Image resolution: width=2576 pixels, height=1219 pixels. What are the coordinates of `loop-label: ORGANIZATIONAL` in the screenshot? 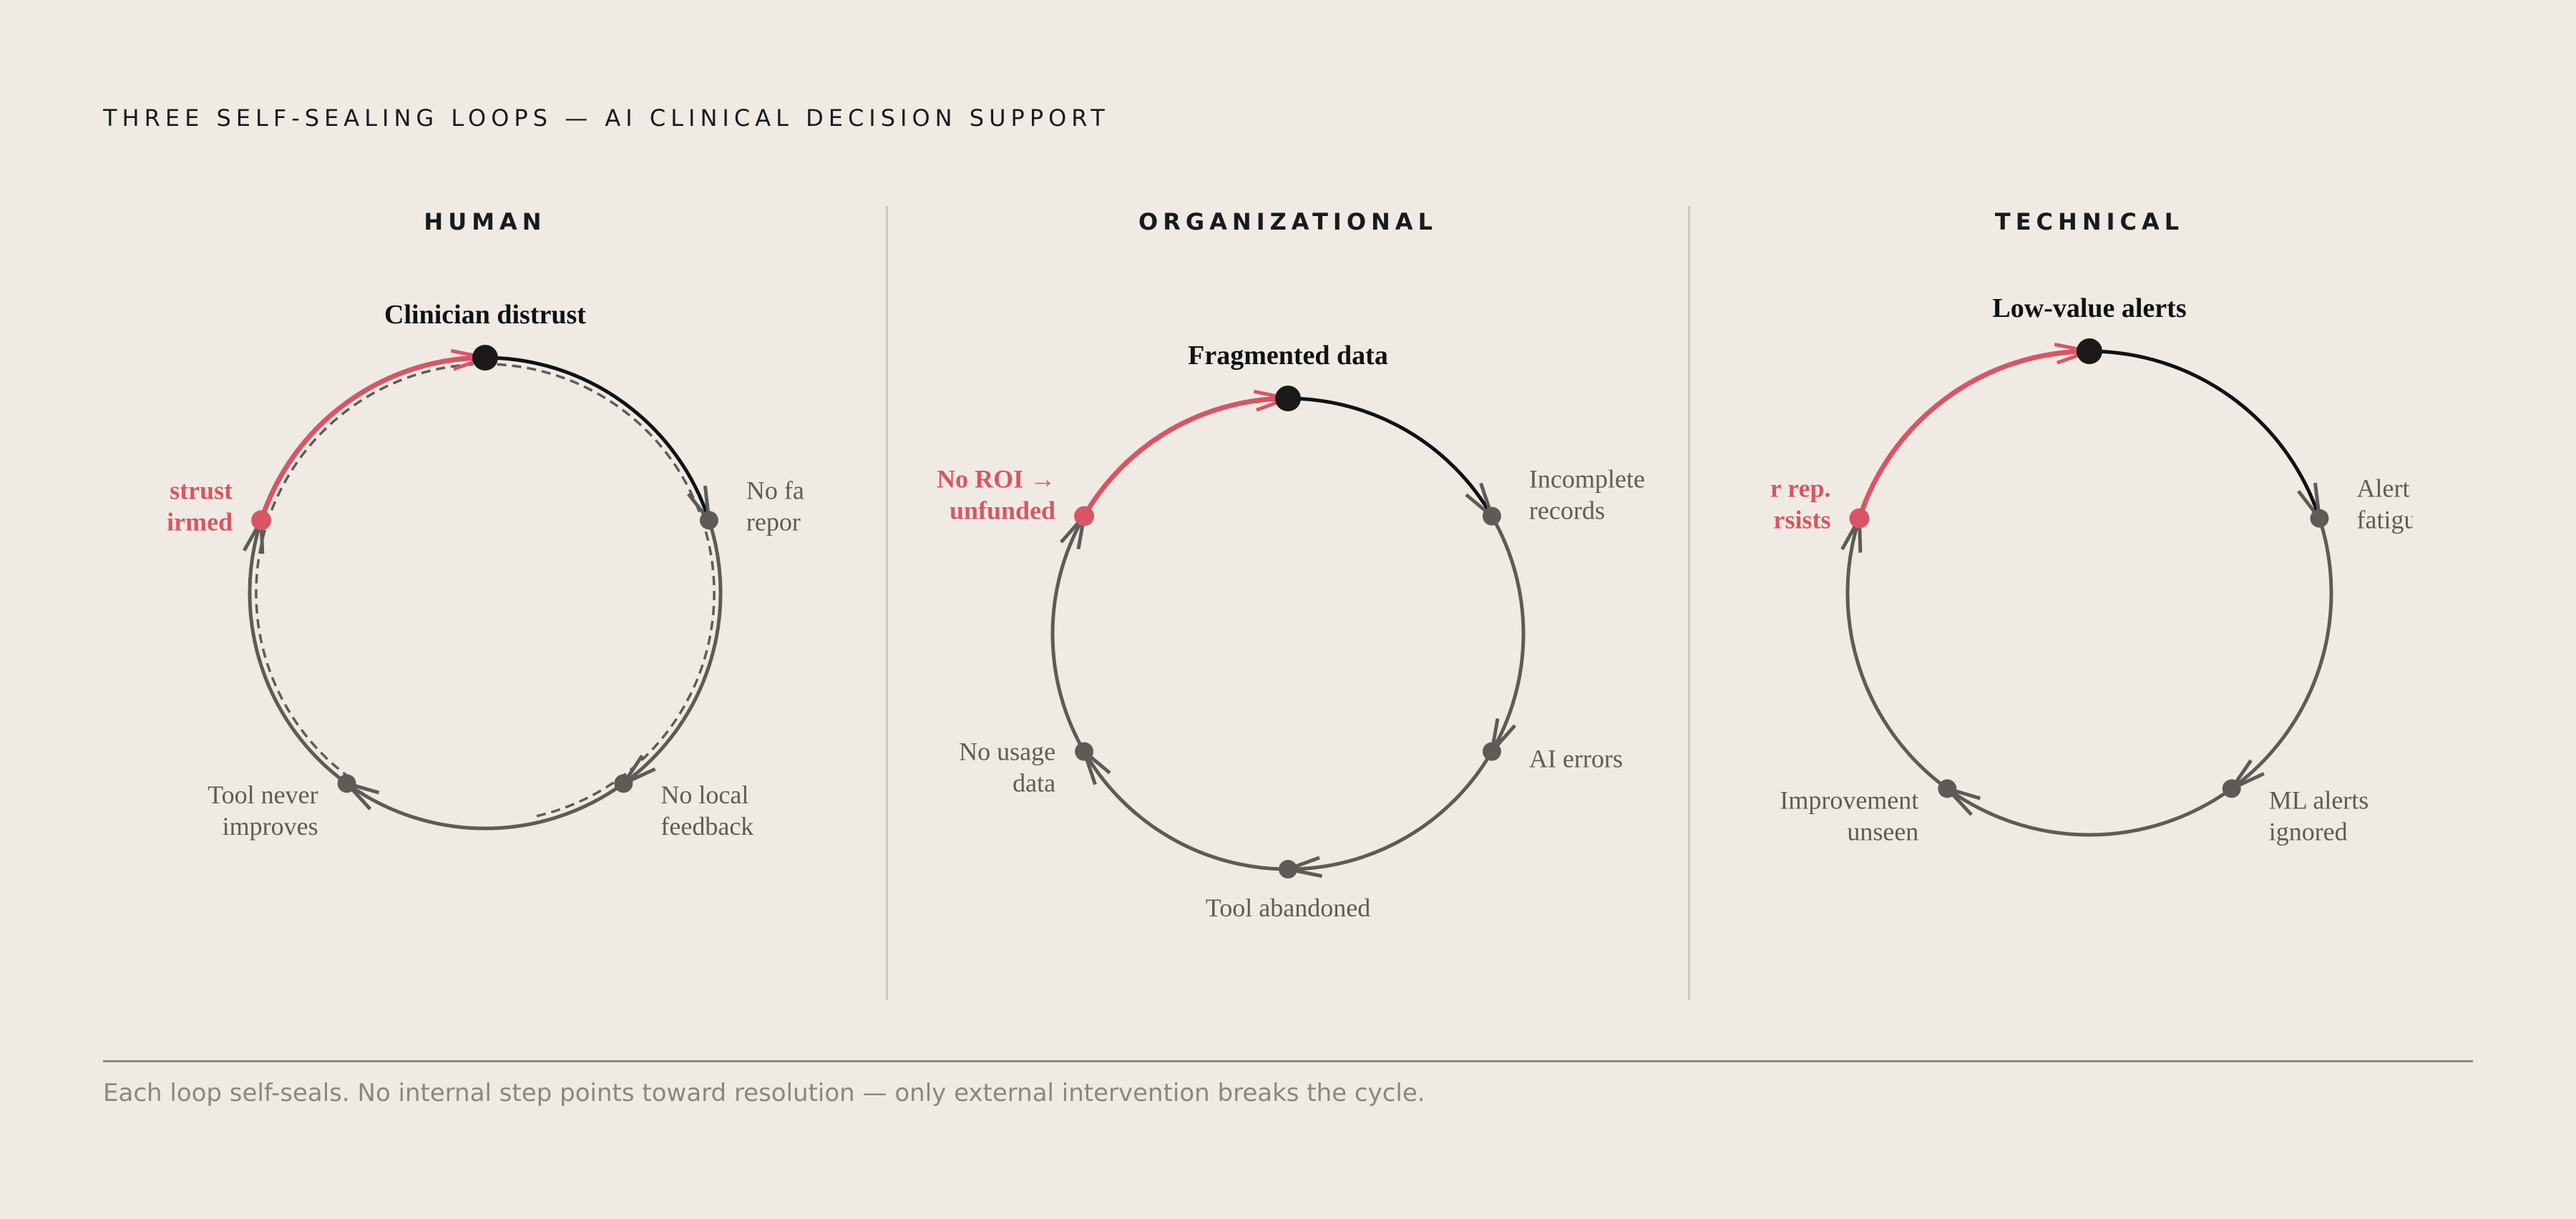 It's located at (1288, 221).